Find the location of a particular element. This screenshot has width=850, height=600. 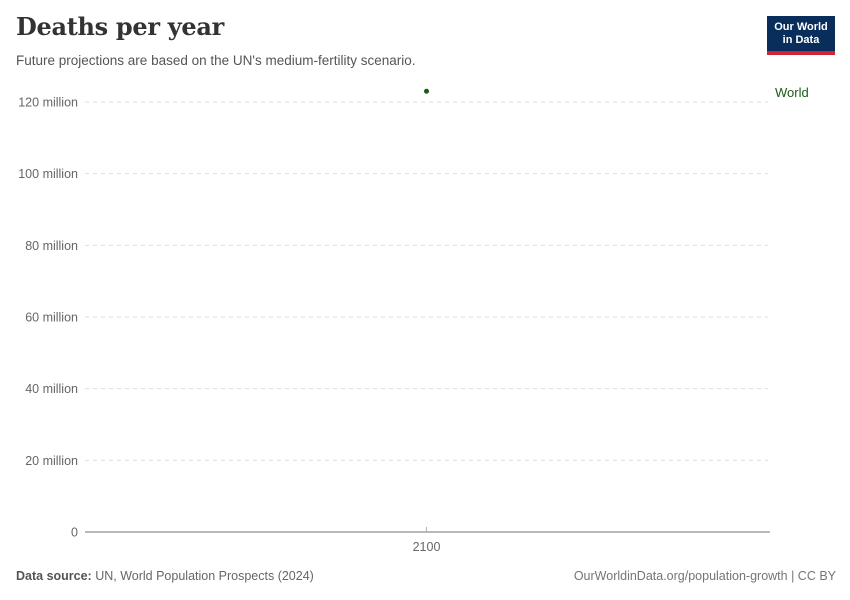

y-tick-label: 40 million is located at coordinates (51, 389).